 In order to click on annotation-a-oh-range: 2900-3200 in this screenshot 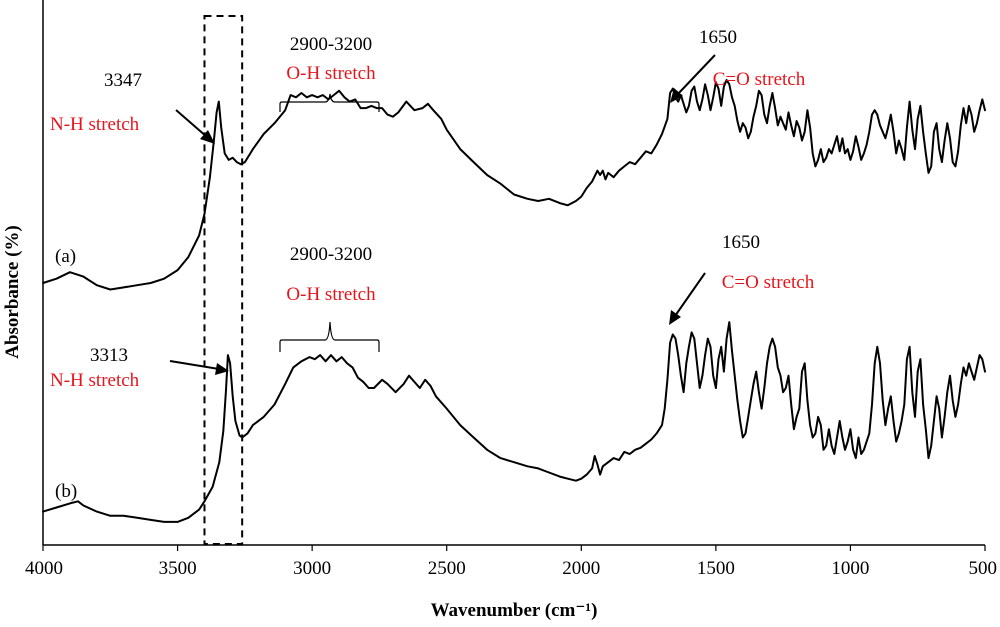, I will do `click(331, 44)`.